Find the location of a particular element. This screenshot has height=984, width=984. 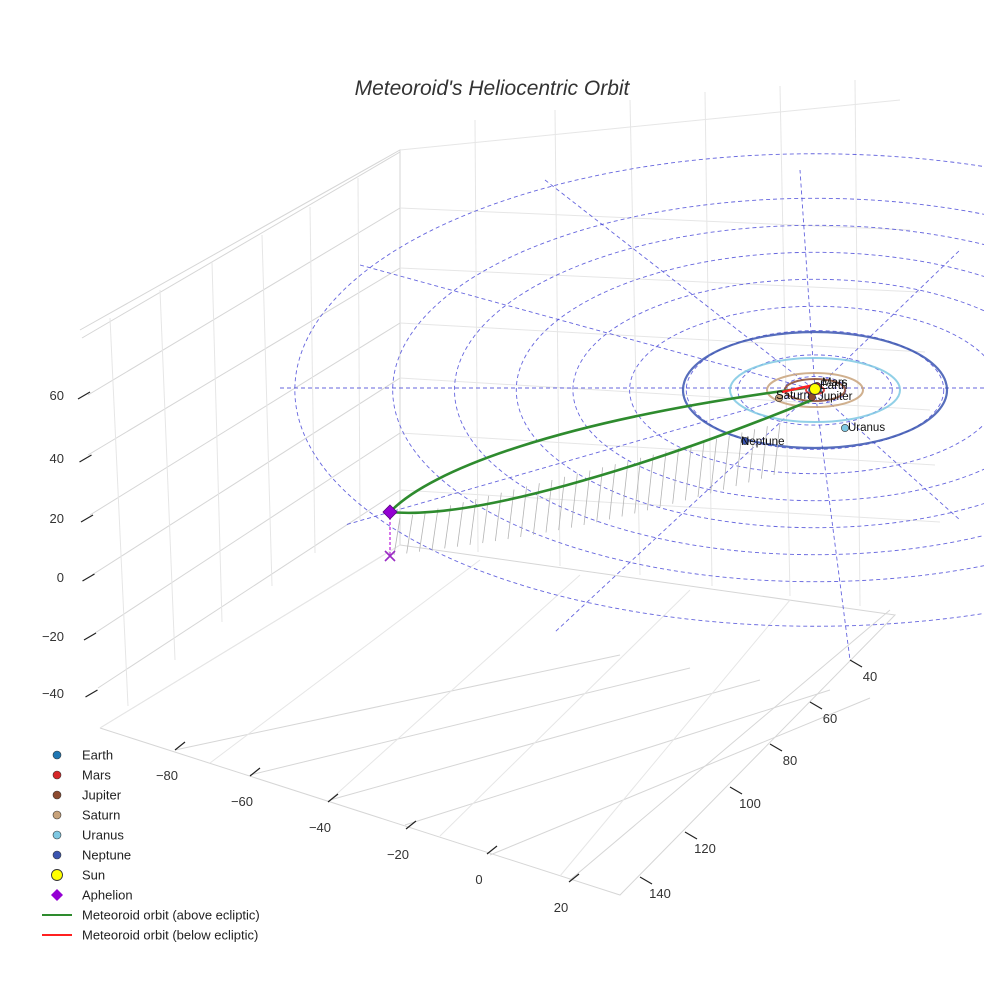

y-tick-label: 140 is located at coordinates (660, 893).